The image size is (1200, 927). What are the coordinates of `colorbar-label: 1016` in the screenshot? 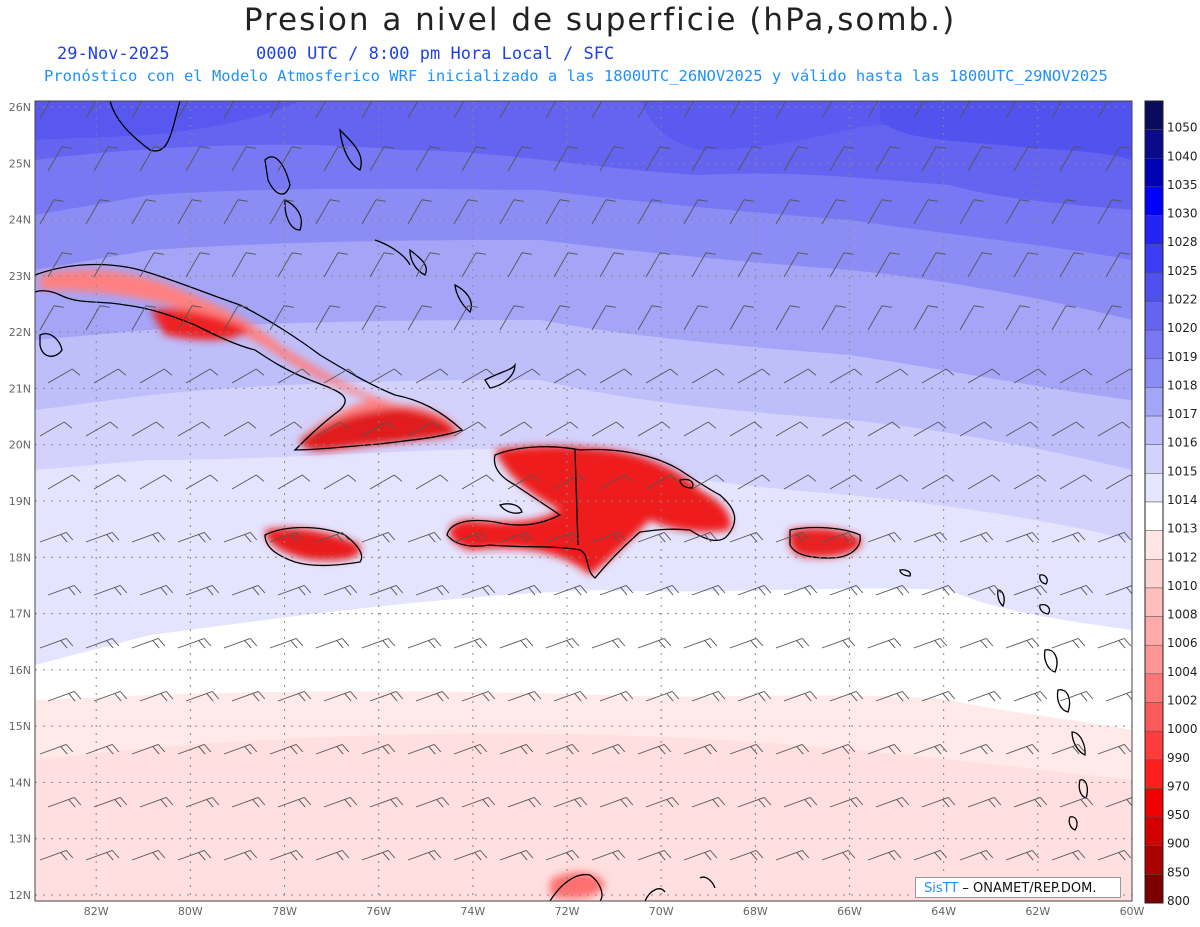 It's located at (1182, 443).